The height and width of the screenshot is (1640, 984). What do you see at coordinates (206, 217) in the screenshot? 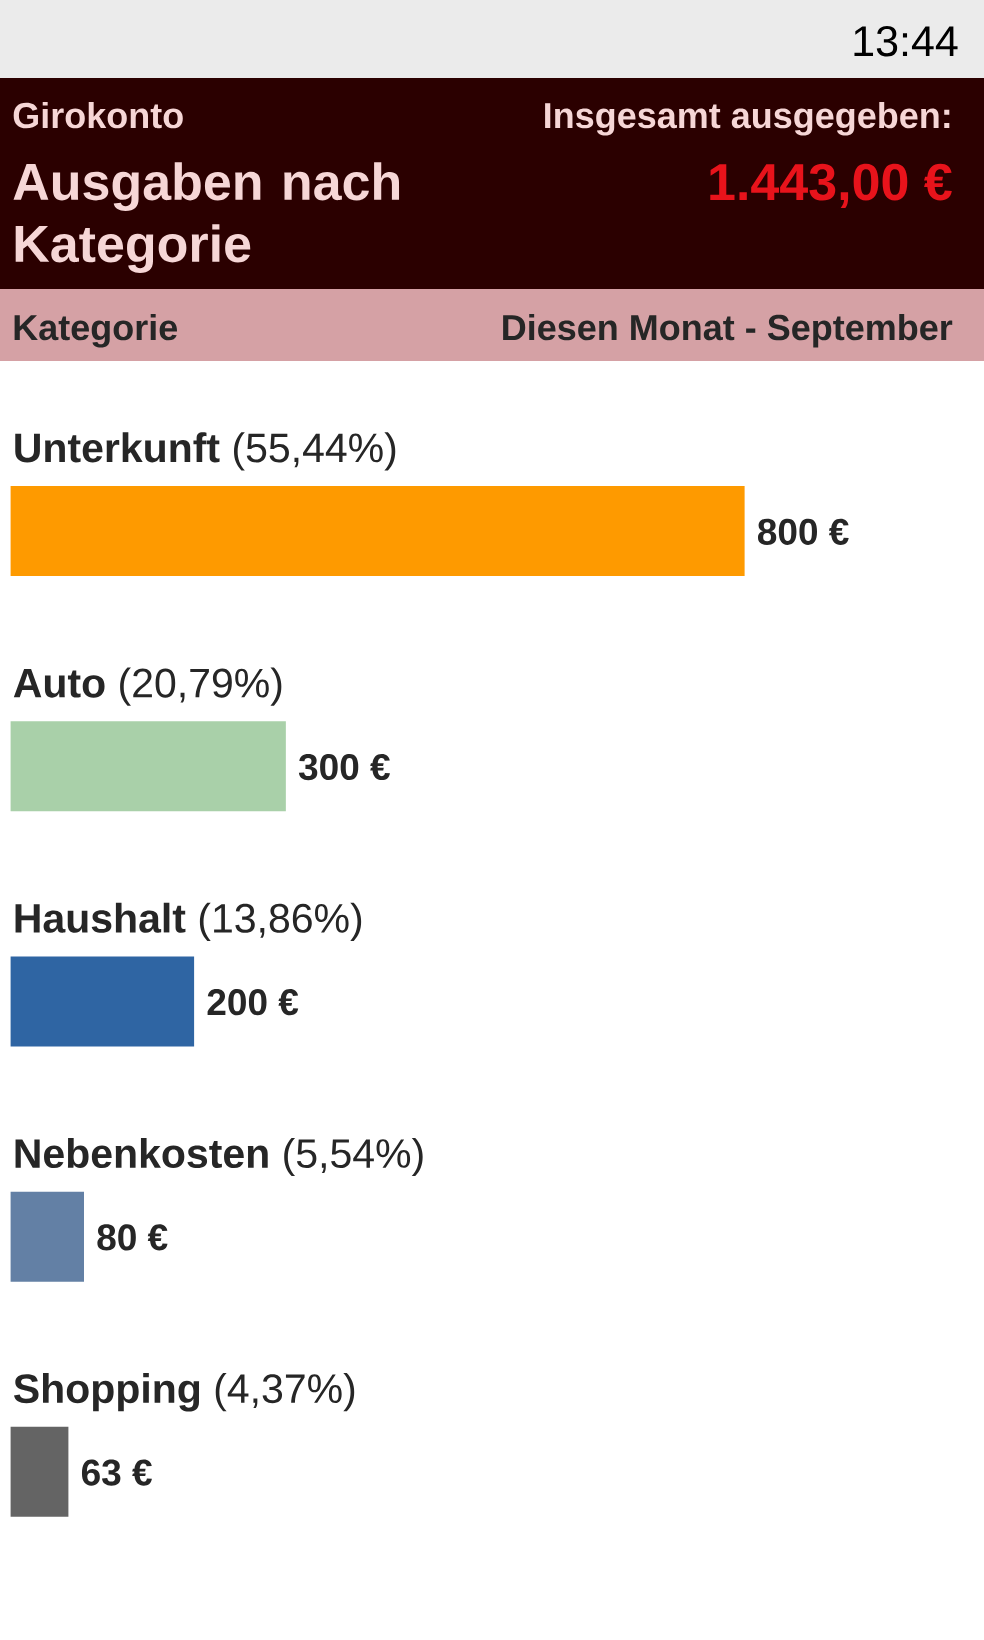
I see `chart-title: Ausgaben nach Kategorie` at bounding box center [206, 217].